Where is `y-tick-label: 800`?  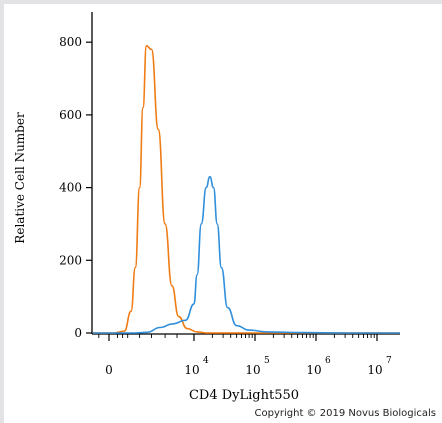 y-tick-label: 800 is located at coordinates (70, 42).